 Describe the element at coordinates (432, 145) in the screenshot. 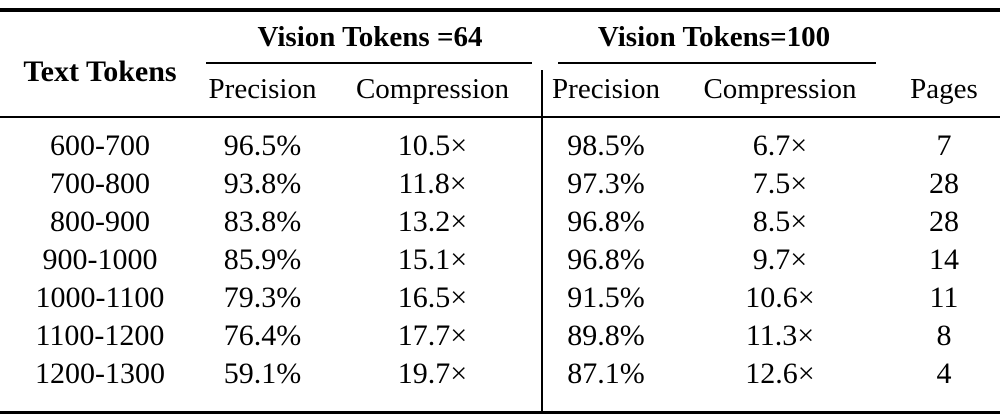

I see `cell-compression-64: 10.5×` at that location.